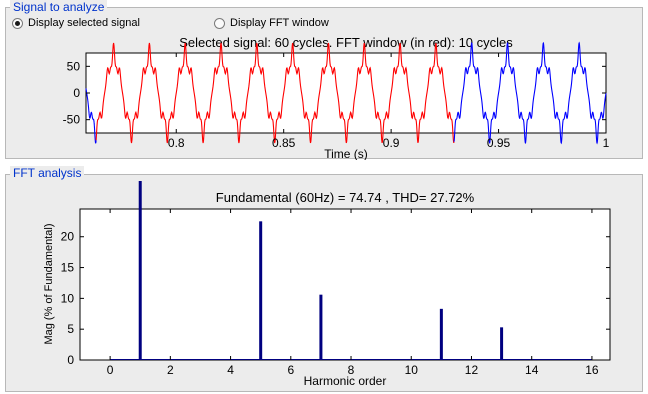 The image size is (648, 394). I want to click on radio-checked-icon, so click(17, 23).